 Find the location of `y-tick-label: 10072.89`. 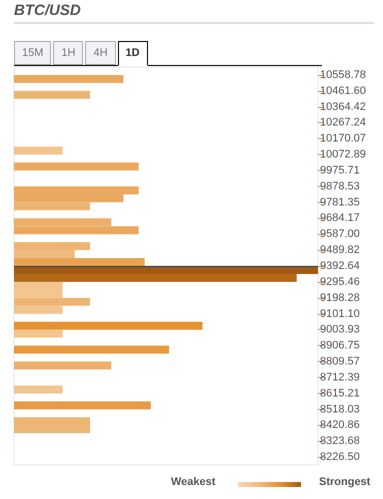

y-tick-label: 10072.89 is located at coordinates (343, 154).